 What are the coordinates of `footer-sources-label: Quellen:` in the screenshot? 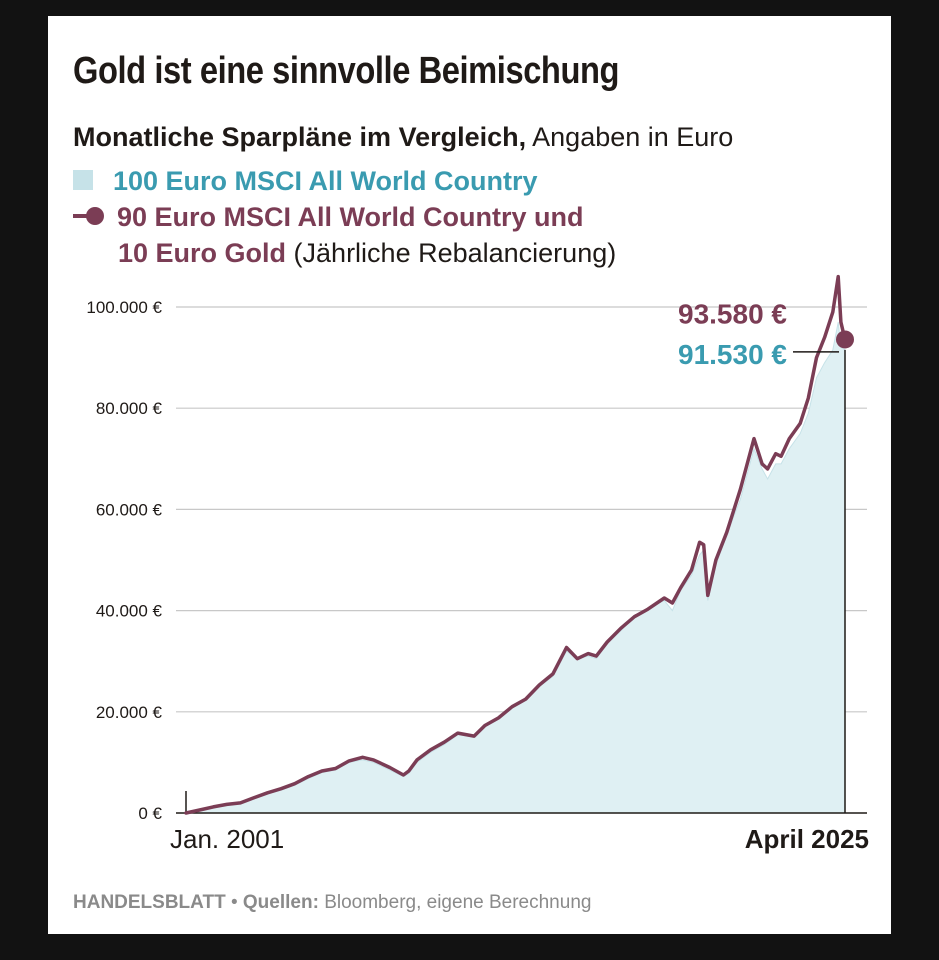 It's located at (280, 902).